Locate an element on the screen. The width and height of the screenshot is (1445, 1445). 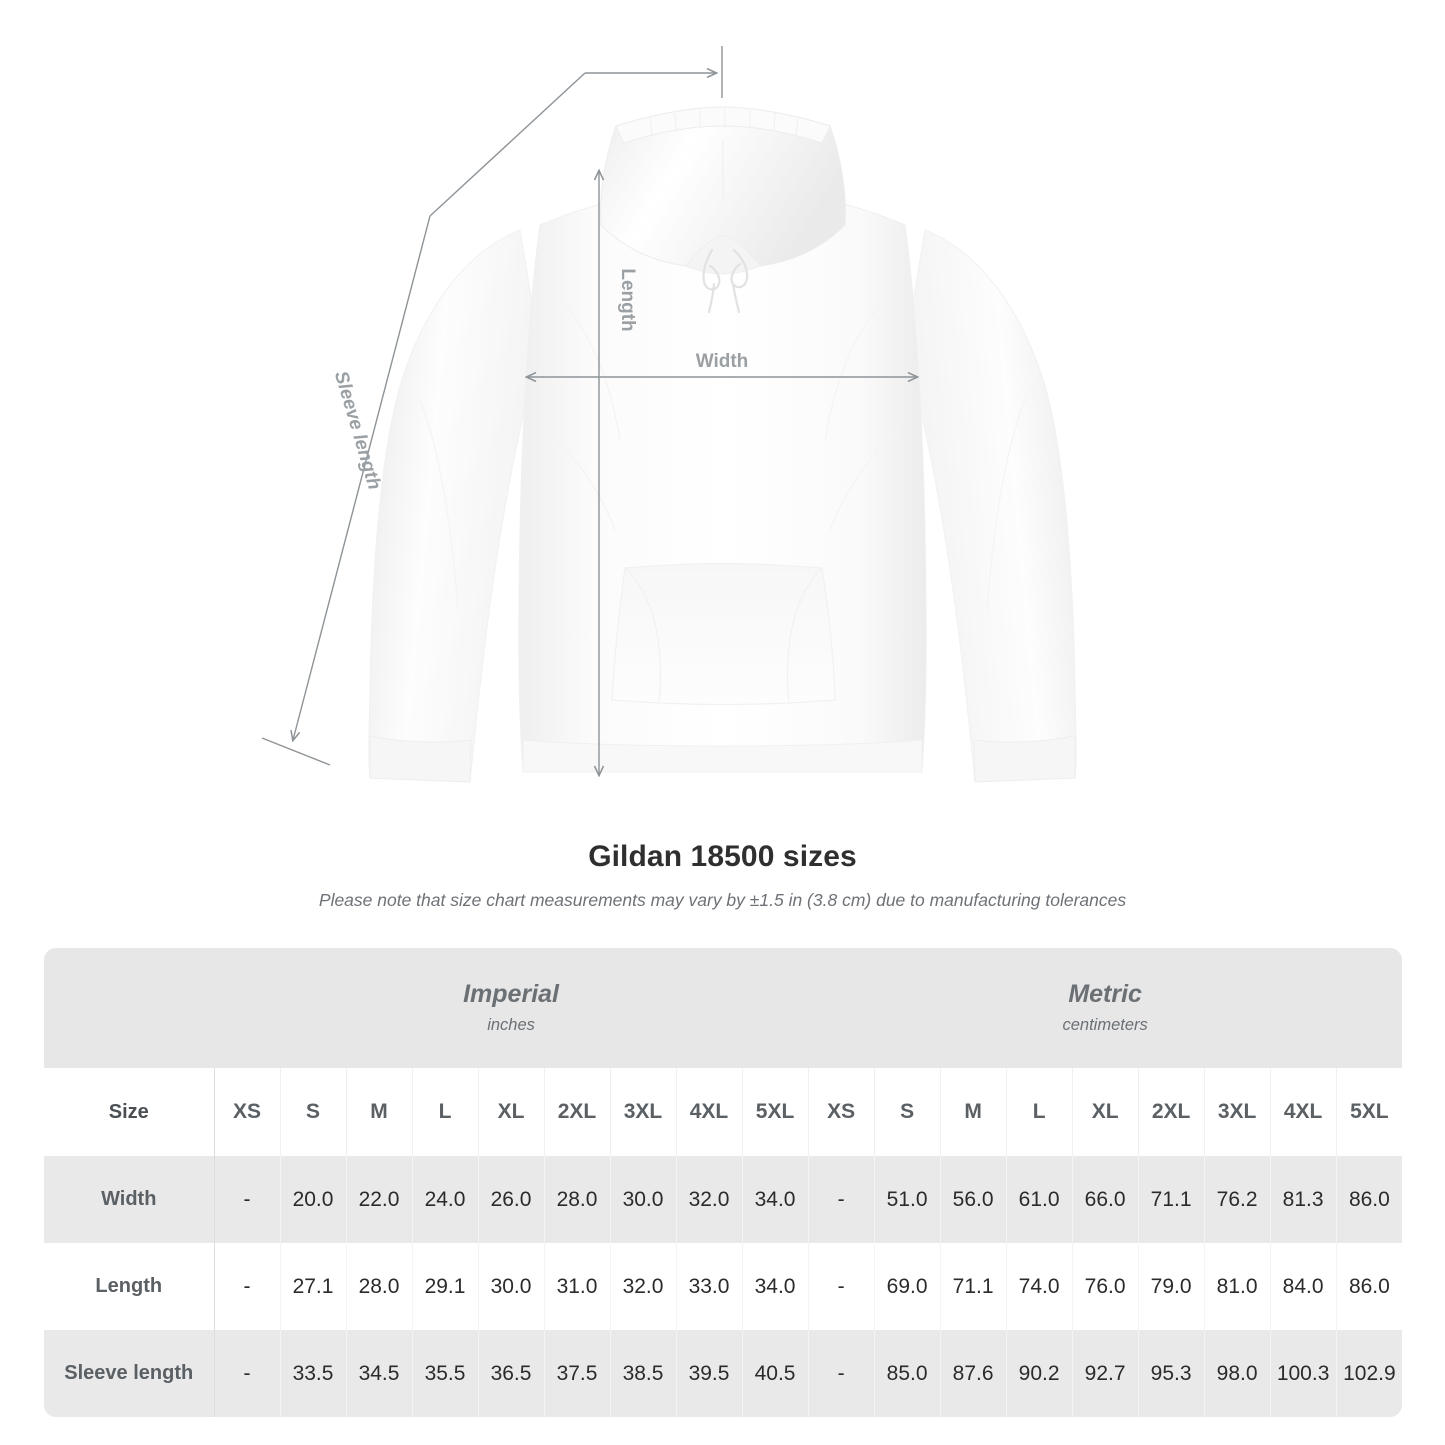
cell-sleeve-length-imperial-m: 34.5 is located at coordinates (379, 1373).